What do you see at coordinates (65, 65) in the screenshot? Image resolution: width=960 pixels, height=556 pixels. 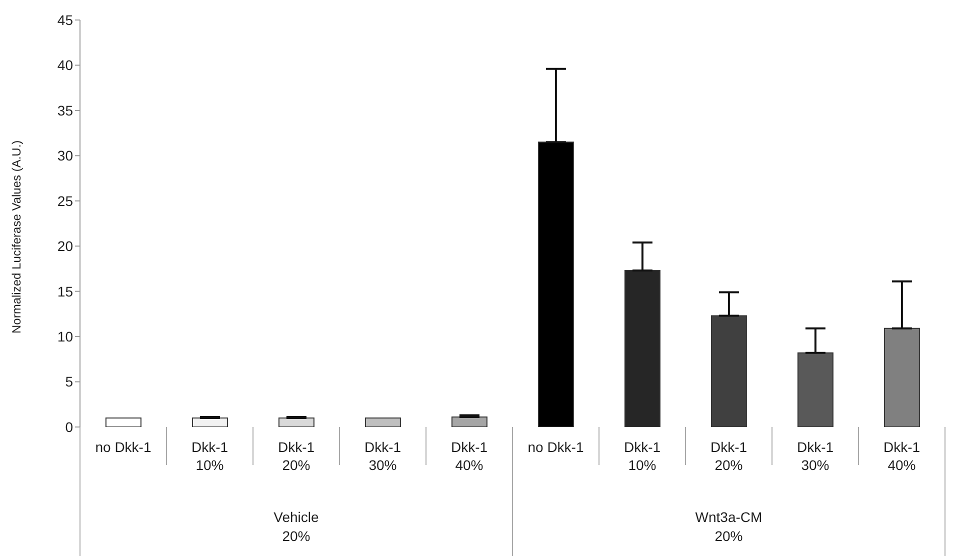 I see `y-tick-label: 40` at bounding box center [65, 65].